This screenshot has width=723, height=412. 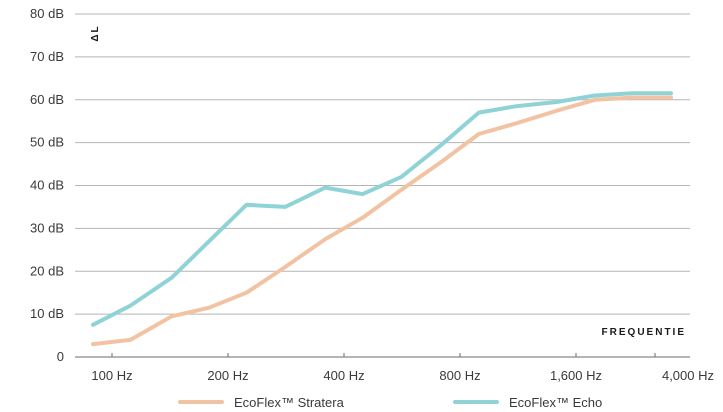 What do you see at coordinates (402, 368) in the screenshot?
I see `x-axis-ticks: 100 Hz 200 Hz 400 Hz 800 Hz 1,600 Hz 4,000 Hz` at bounding box center [402, 368].